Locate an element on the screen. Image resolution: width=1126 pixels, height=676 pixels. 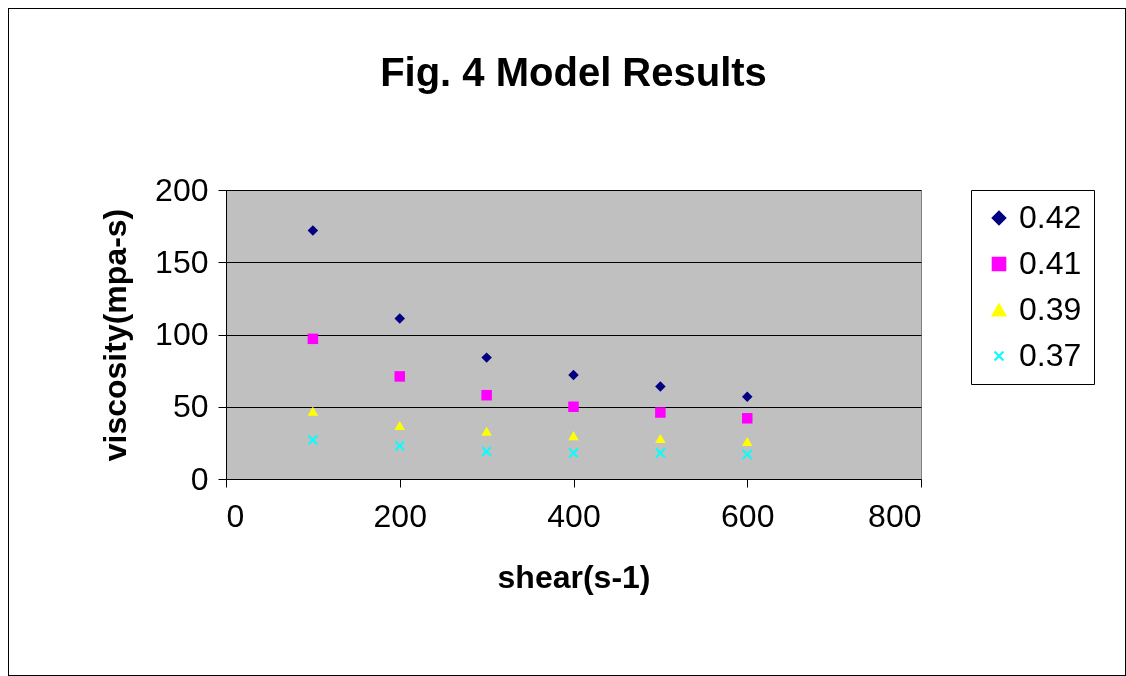
y-tick-label: 200 is located at coordinates (182, 189).